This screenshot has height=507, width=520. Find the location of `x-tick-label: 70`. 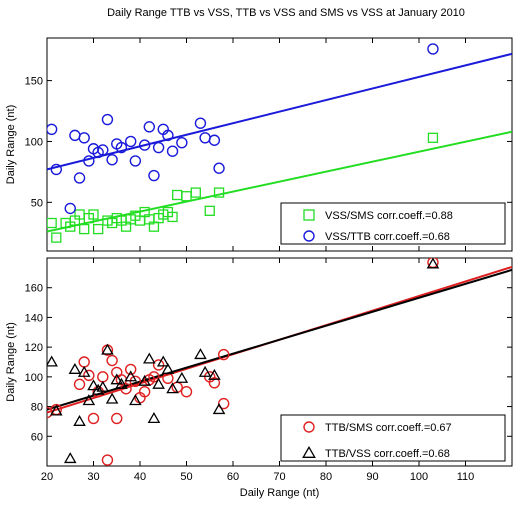

x-tick-label: 70 is located at coordinates (279, 477).